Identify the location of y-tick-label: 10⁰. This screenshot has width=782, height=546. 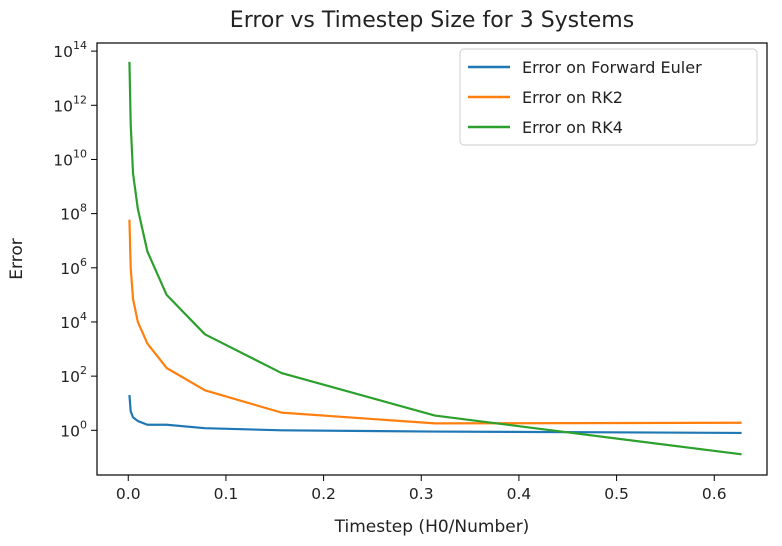
(73, 429).